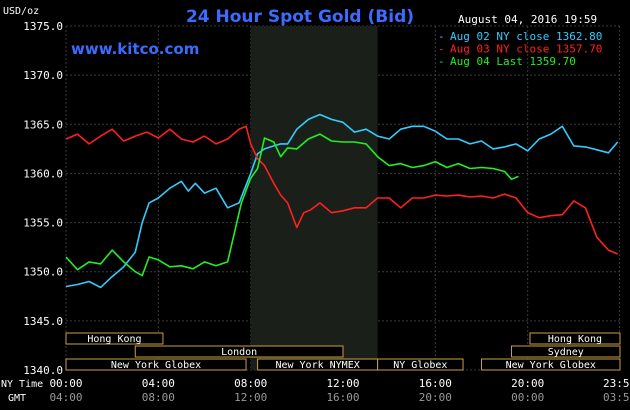 This screenshot has width=630, height=410. Describe the element at coordinates (250, 397) in the screenshot. I see `x-tick-gmt: 12:00` at that location.